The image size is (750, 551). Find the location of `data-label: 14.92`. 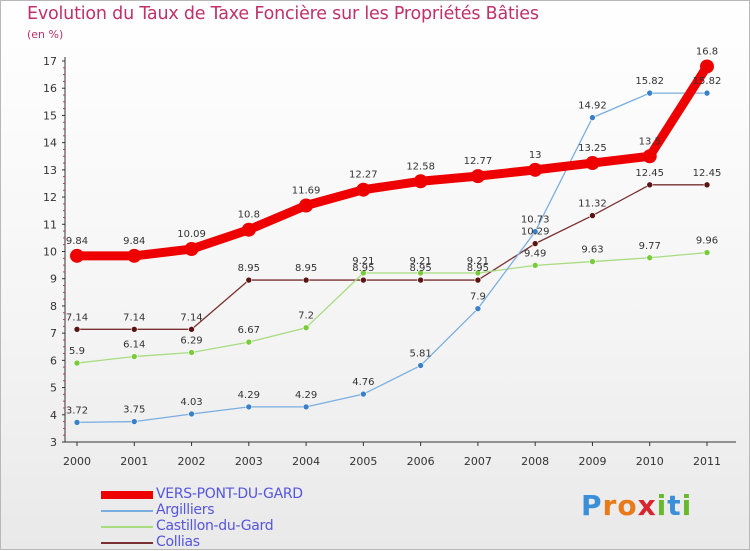

data-label: 14.92 is located at coordinates (592, 106).